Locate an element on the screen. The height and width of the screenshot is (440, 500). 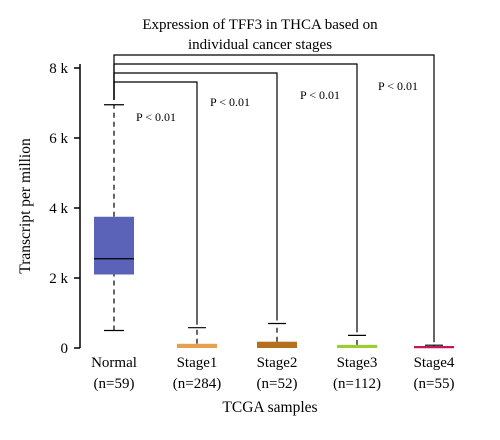
x-category-label: Stage2 is located at coordinates (277, 363).